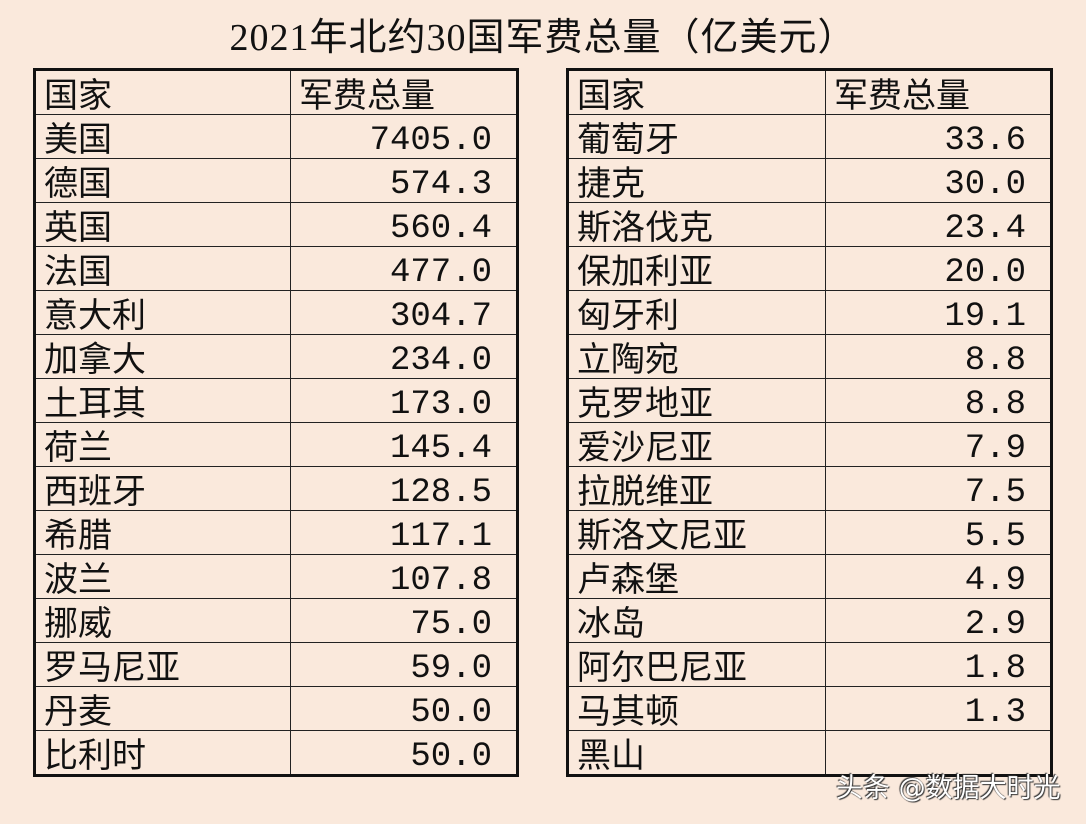  What do you see at coordinates (404, 488) in the screenshot?
I see `value-cell: 128.5` at bounding box center [404, 488].